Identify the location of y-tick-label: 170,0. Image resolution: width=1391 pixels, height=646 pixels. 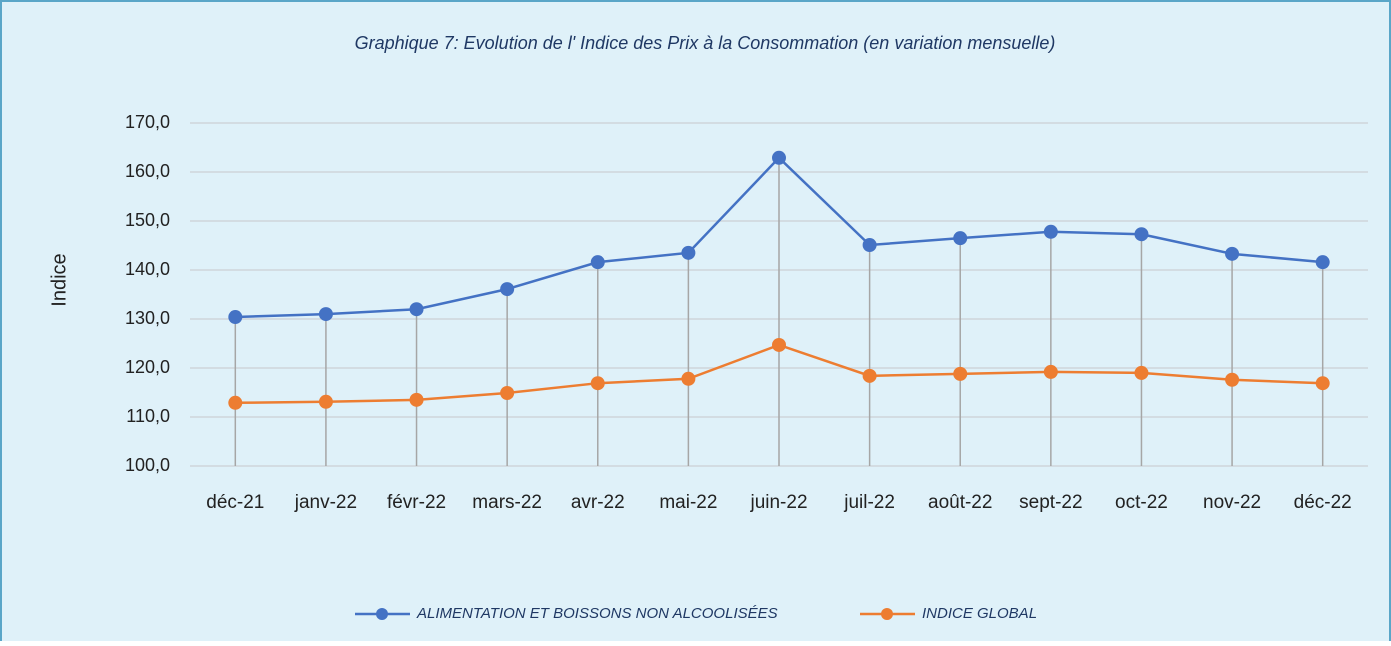
(147, 122).